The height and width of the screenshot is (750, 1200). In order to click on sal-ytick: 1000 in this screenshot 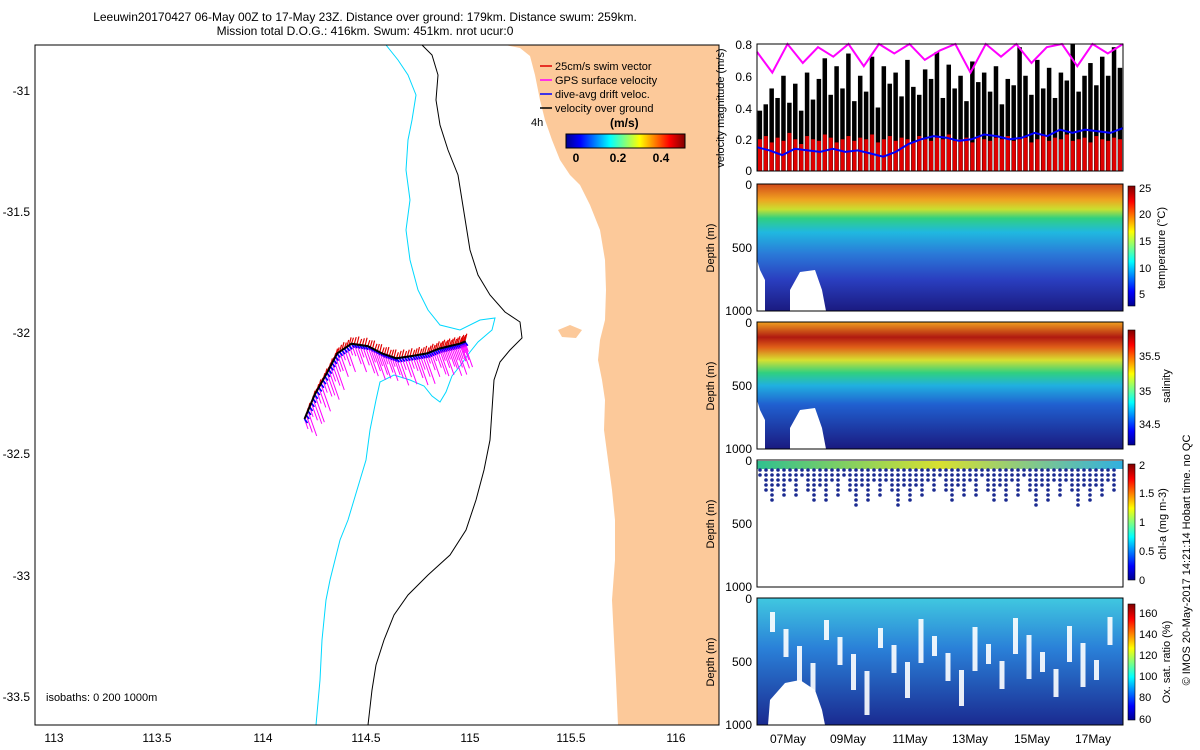, I will do `click(738, 449)`.